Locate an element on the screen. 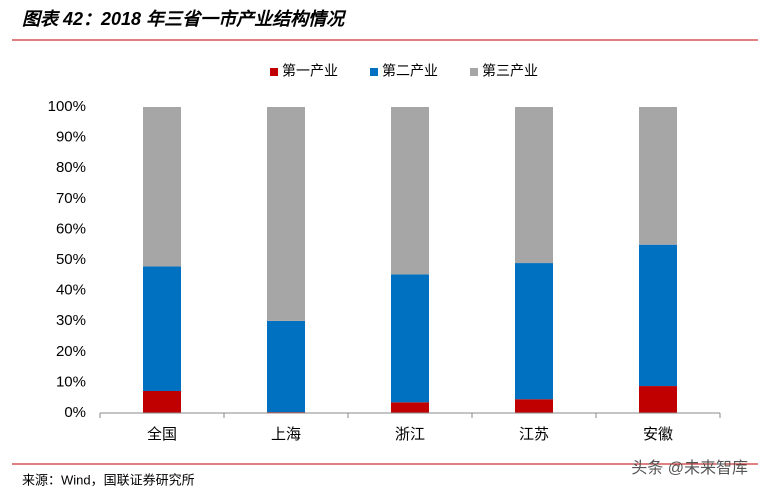 This screenshot has width=766, height=495. x-tick-label: 江苏 is located at coordinates (534, 434).